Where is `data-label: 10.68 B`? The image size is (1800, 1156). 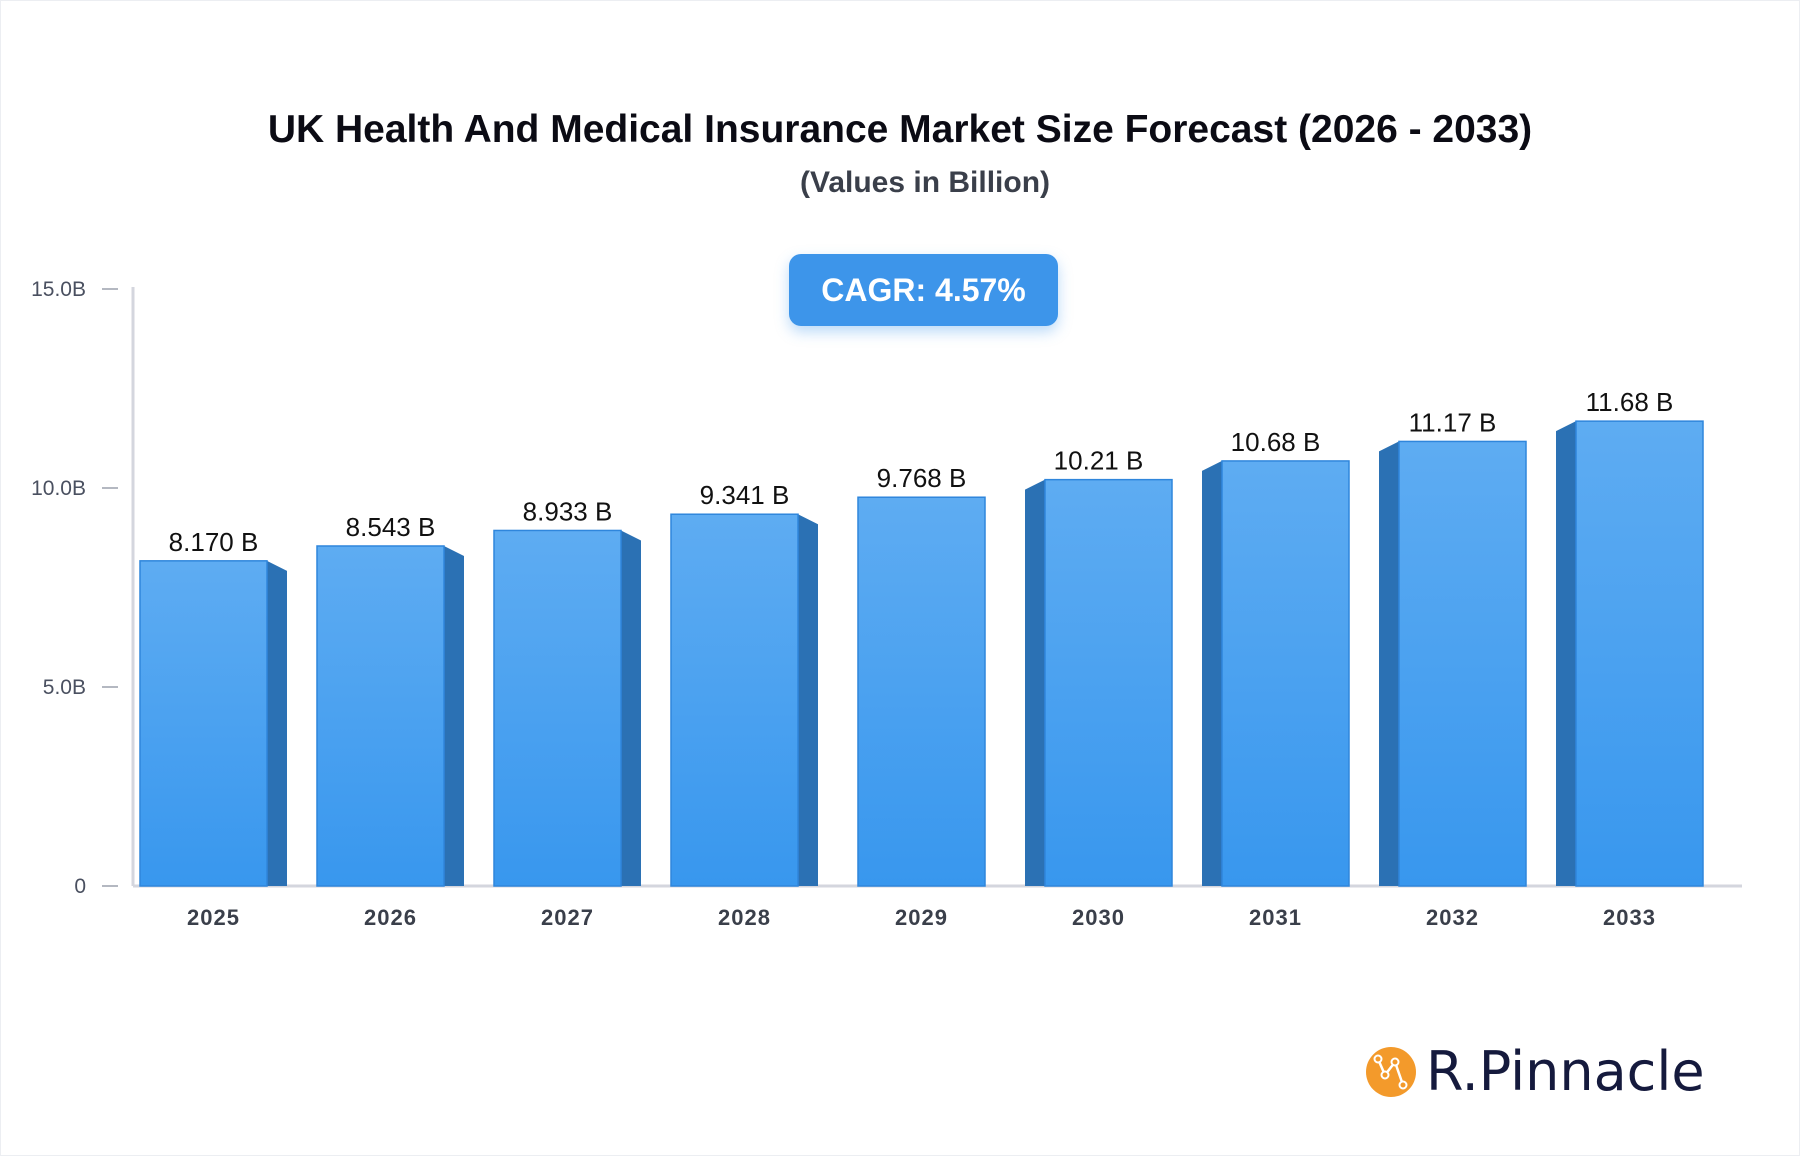 data-label: 10.68 B is located at coordinates (1276, 442).